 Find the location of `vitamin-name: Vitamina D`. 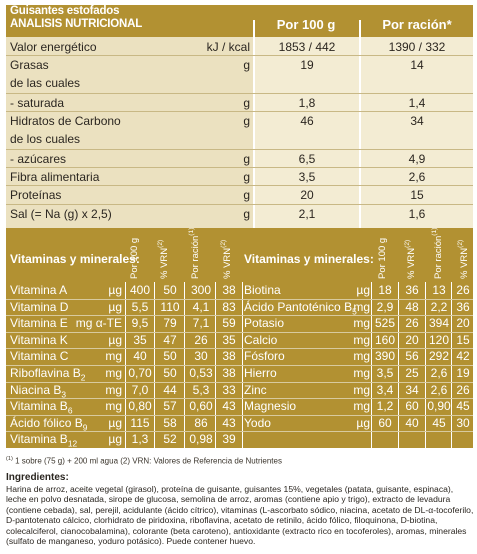

vitamin-name: Vitamina D is located at coordinates (39, 306).